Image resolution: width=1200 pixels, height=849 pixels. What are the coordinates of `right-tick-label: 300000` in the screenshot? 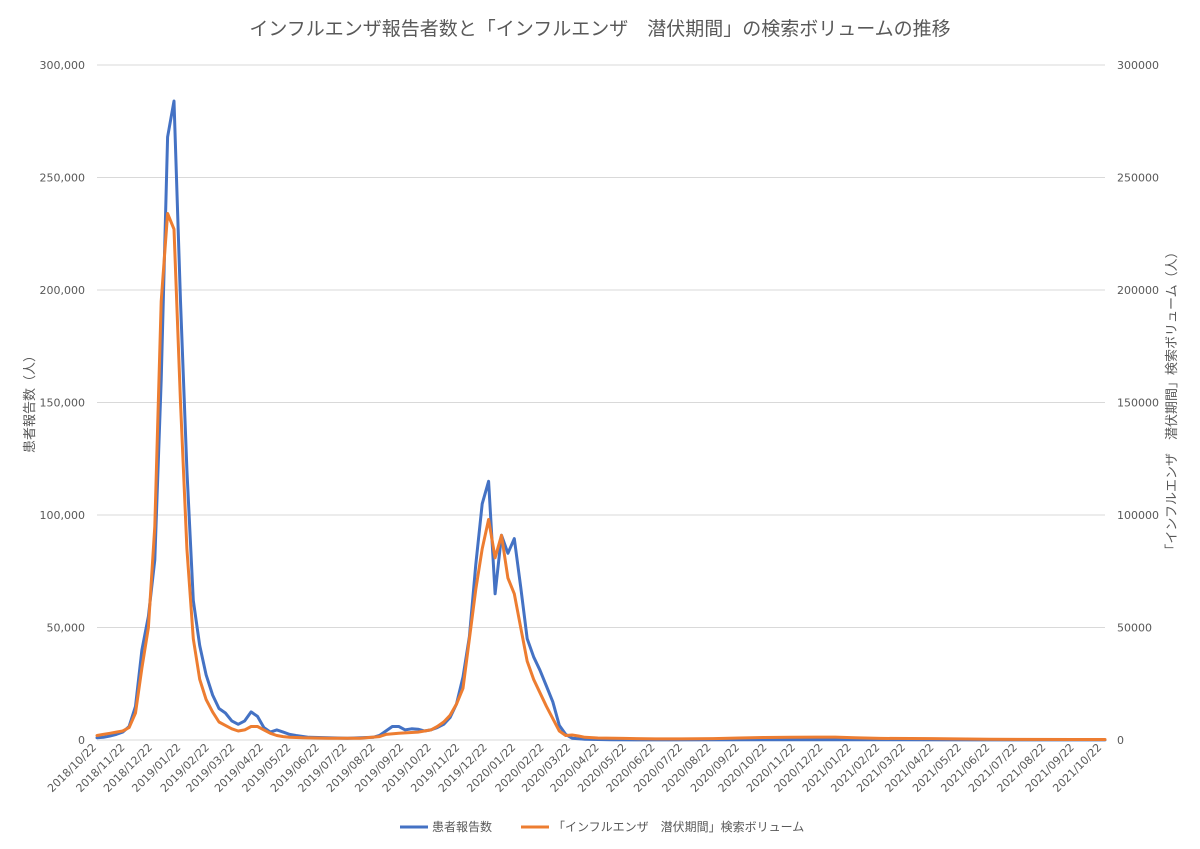 It's located at (1138, 65).